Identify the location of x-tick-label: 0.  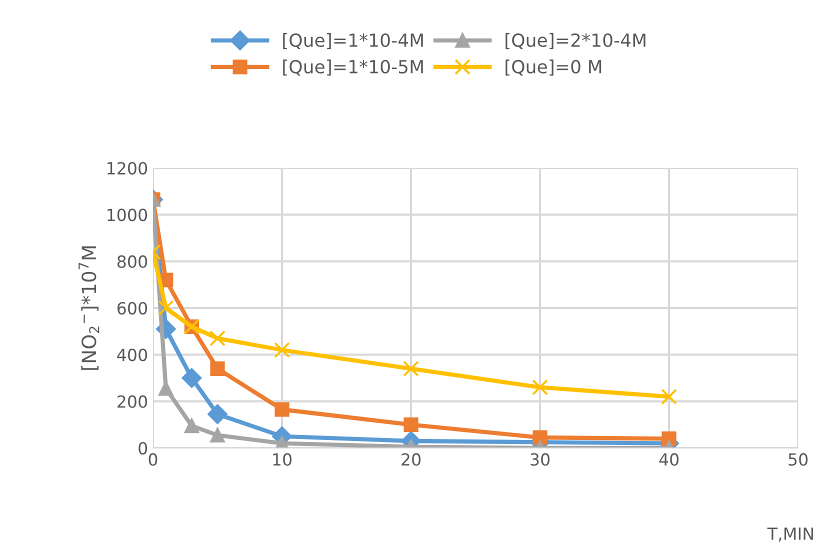
(153, 459).